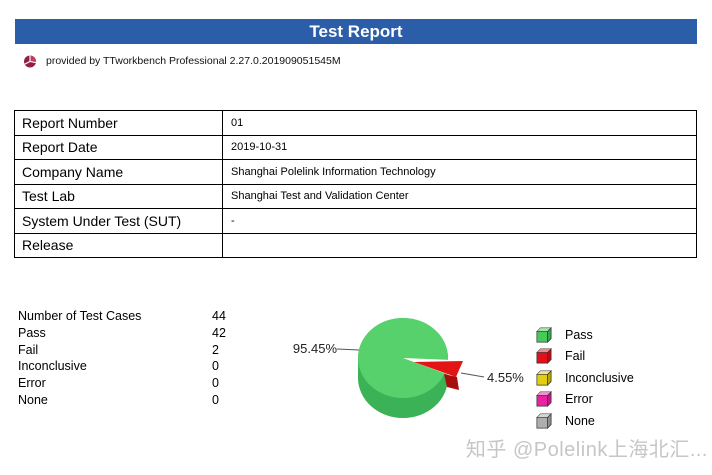  Describe the element at coordinates (579, 334) in the screenshot. I see `legend-label: Pass` at that location.